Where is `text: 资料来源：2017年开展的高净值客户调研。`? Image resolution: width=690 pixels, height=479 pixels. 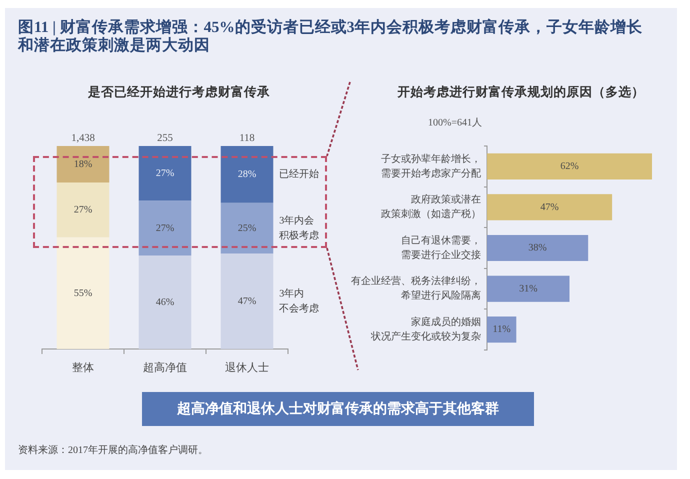
text: 资料来源：2017年开展的高净值客户调研。 is located at coordinates (113, 450).